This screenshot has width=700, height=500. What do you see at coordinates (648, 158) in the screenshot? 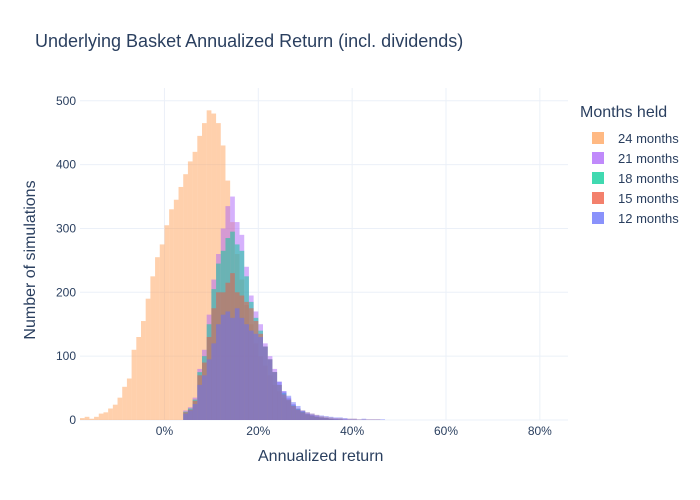
I see `legend-label: 21 months` at bounding box center [648, 158].